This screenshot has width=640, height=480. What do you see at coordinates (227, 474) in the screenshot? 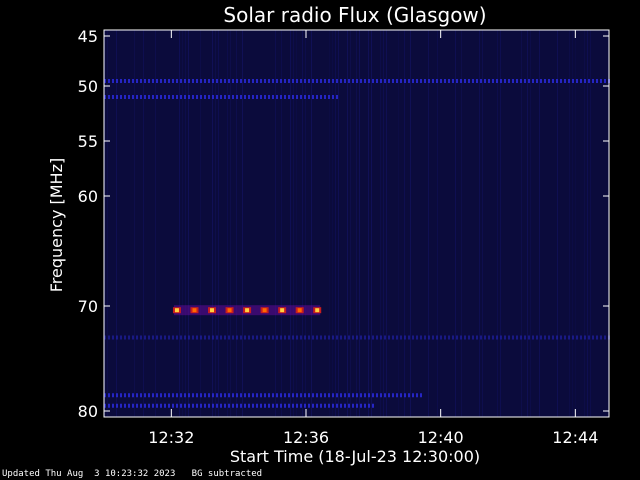
I see `bg-subtracted-note: BG subtracted` at bounding box center [227, 474].